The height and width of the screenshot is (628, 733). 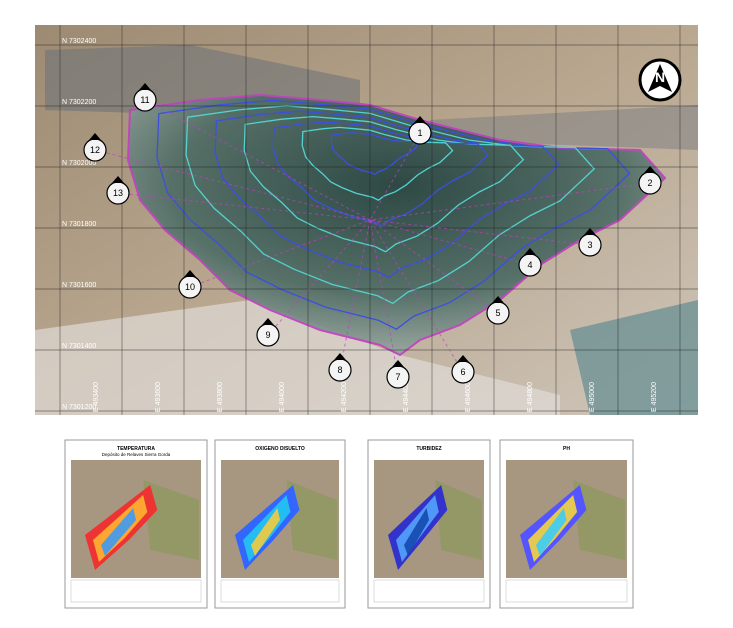 I want to click on salt-flat, so click(x=297, y=357).